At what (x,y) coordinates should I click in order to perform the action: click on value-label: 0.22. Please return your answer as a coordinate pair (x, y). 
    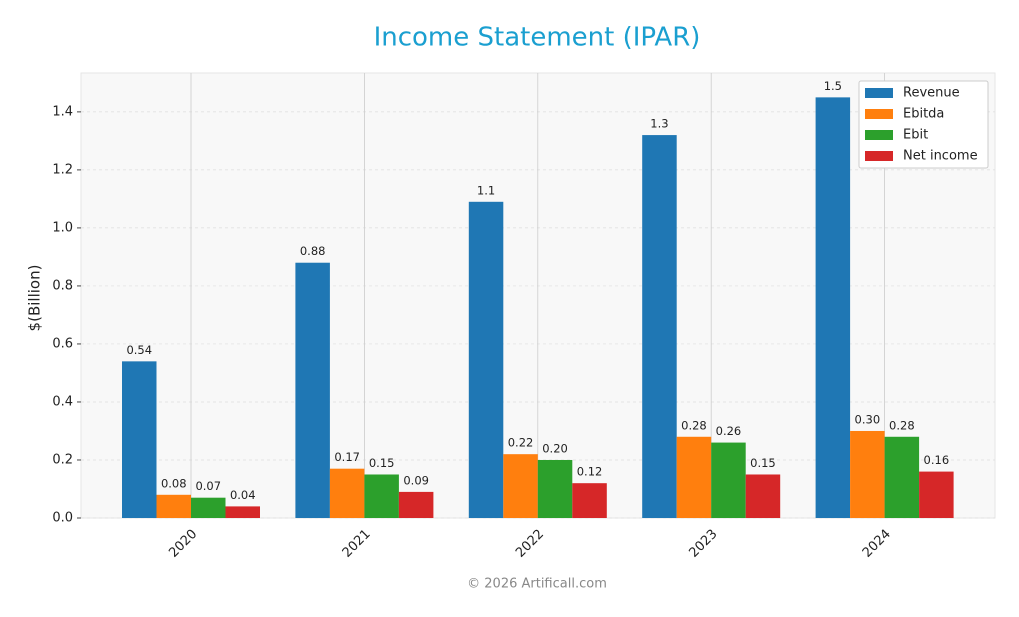
    Looking at the image, I should click on (521, 443).